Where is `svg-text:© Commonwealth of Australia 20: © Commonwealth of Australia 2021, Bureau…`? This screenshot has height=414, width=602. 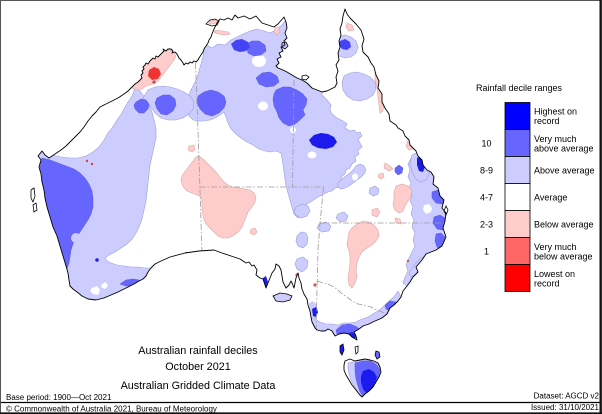
svg-text:© Commonwealth of Australia 20: © Commonwealth of Australia 2021, Bureau… is located at coordinates (111, 409).